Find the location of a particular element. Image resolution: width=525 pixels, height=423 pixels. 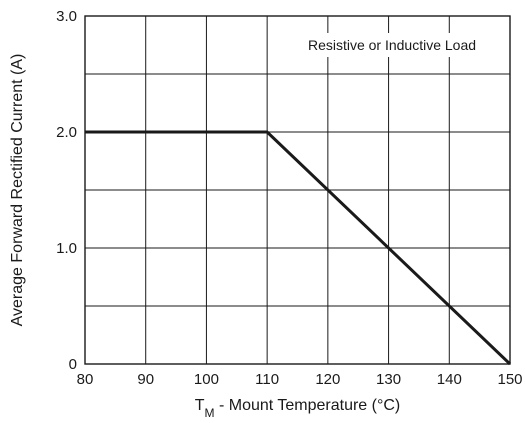

x-tick-label: 130 is located at coordinates (388, 379).